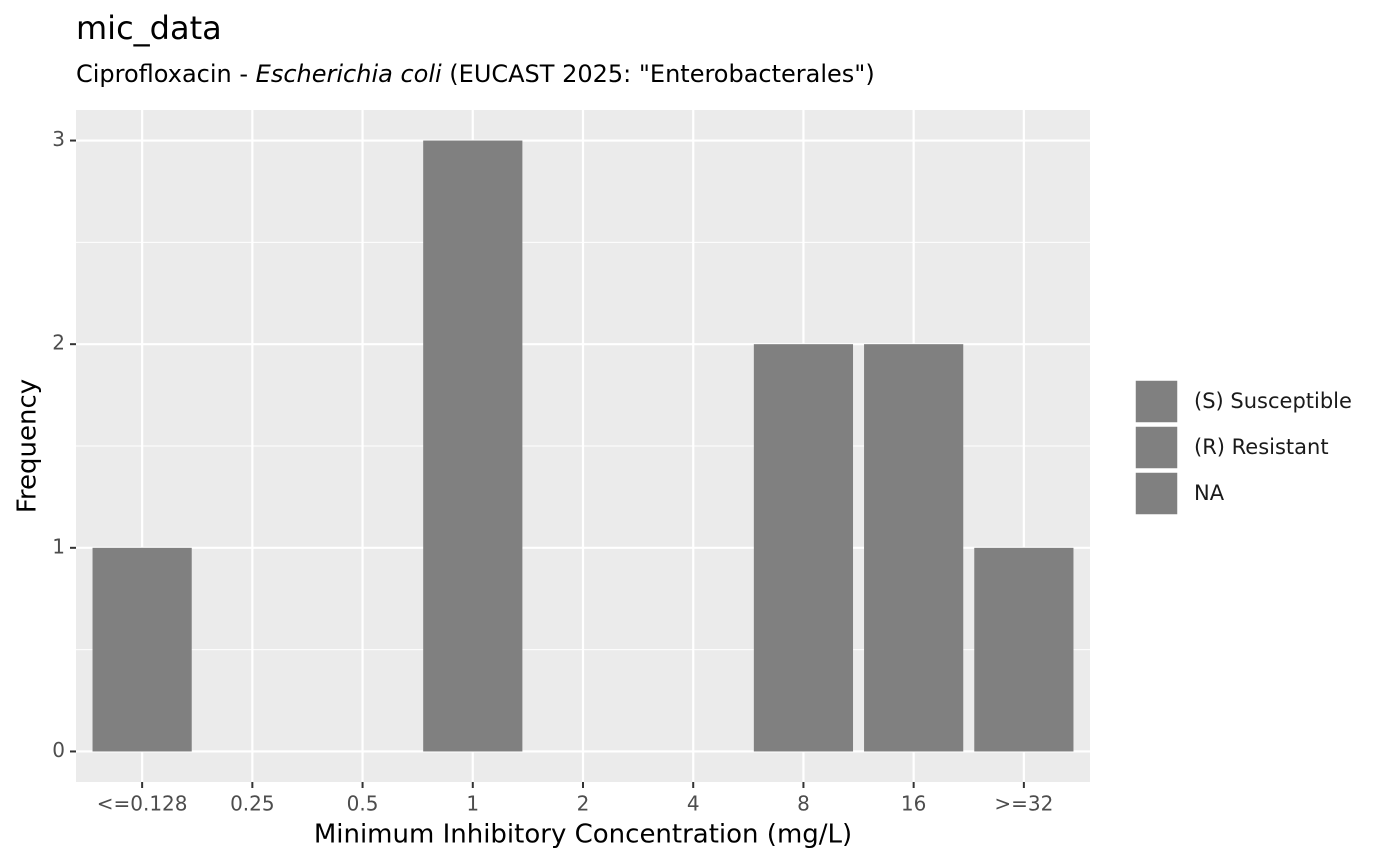  What do you see at coordinates (1261, 447) in the screenshot?
I see `legend-label: (R) Resistant` at bounding box center [1261, 447].